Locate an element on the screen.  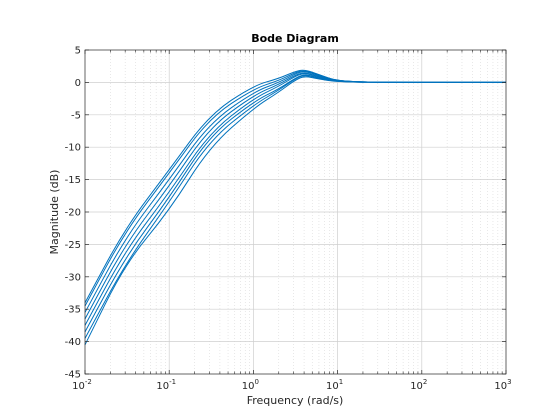
y-tick-label: -30 is located at coordinates (73, 277).